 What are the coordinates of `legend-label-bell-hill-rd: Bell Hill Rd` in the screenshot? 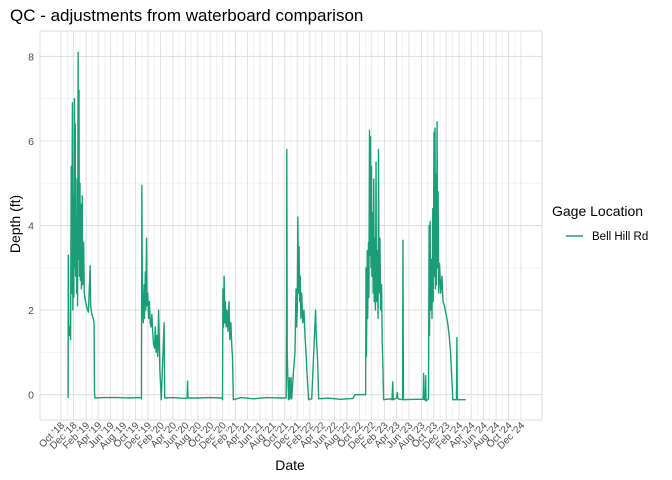 It's located at (620, 237).